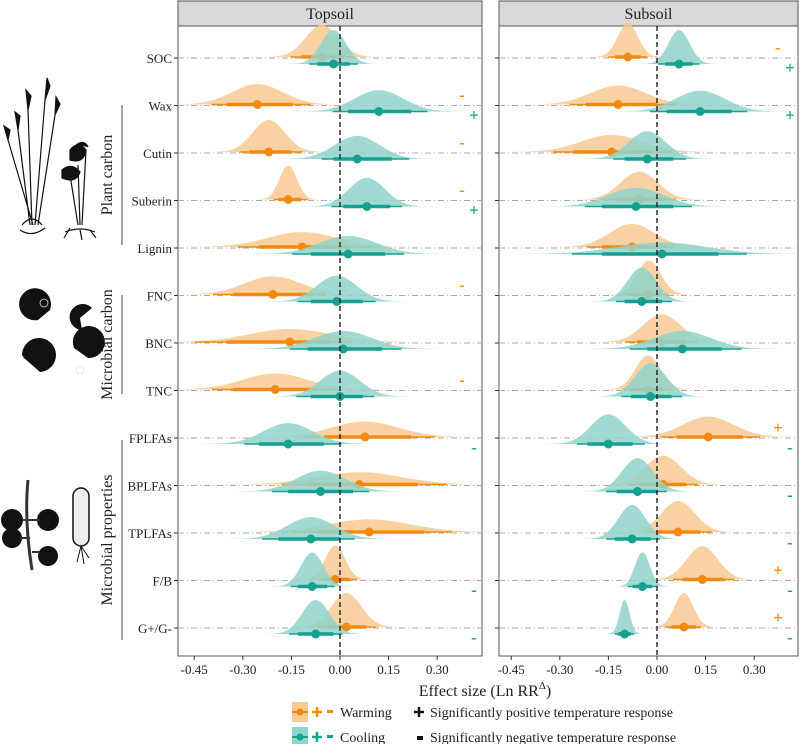 This screenshot has height=749, width=800. Describe the element at coordinates (157, 153) in the screenshot. I see `row-label: Cutin` at that location.